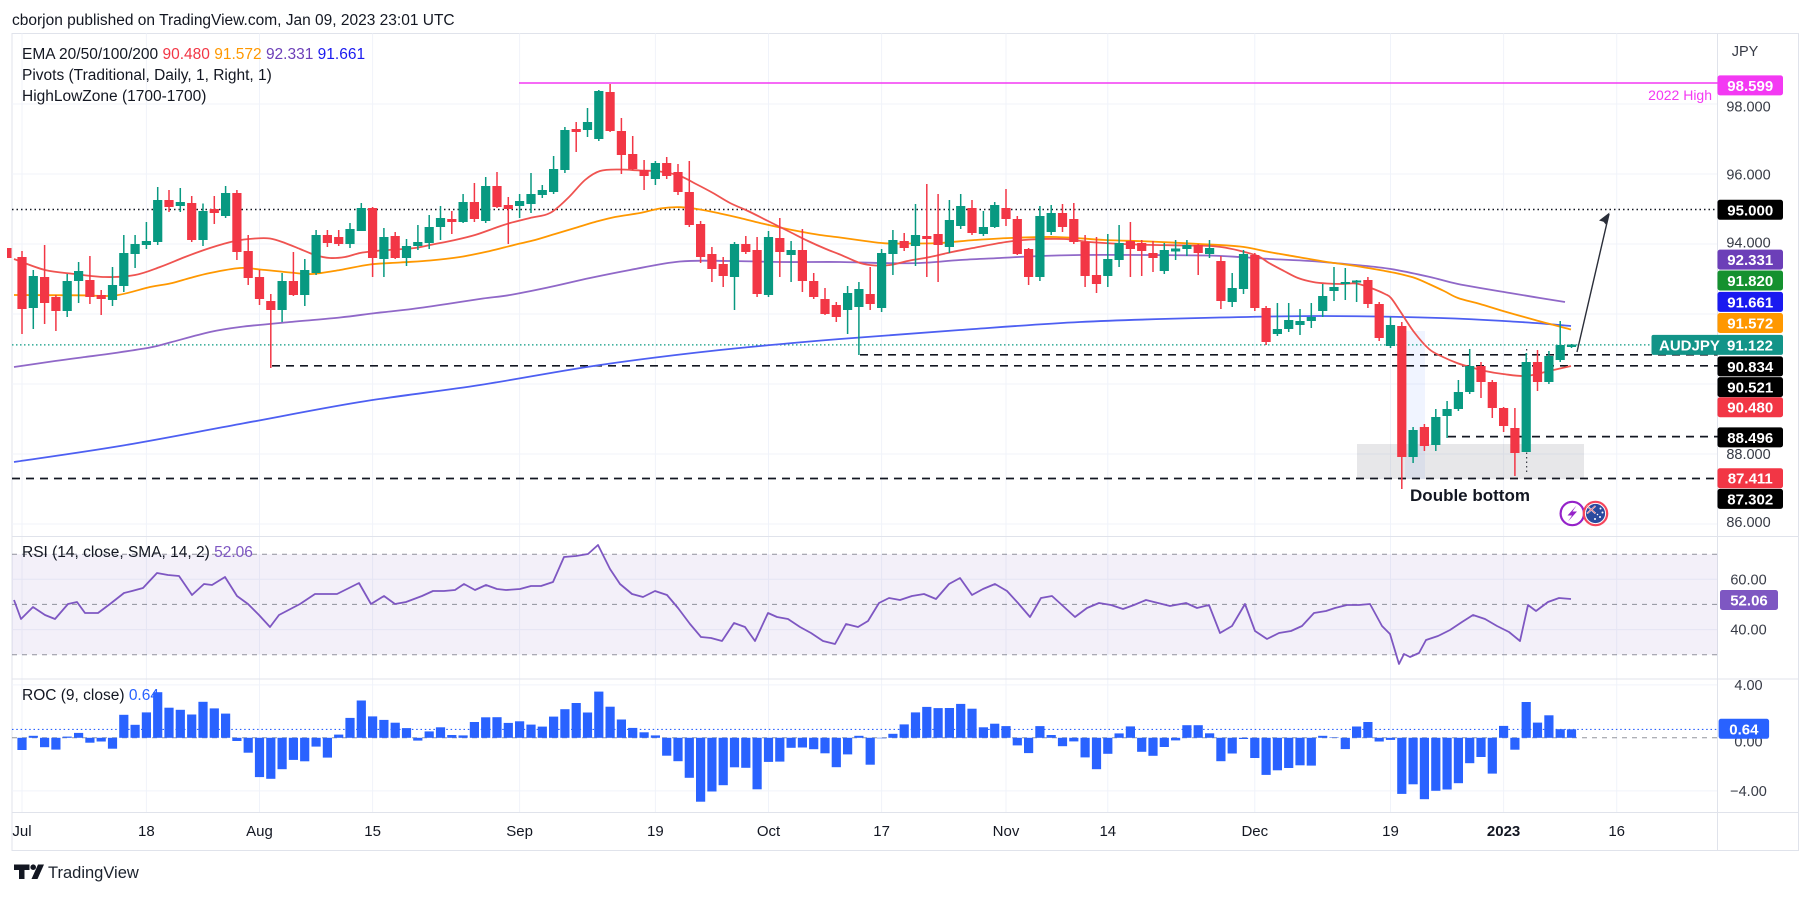  I want to click on svg-text: Sep, so click(519, 831).